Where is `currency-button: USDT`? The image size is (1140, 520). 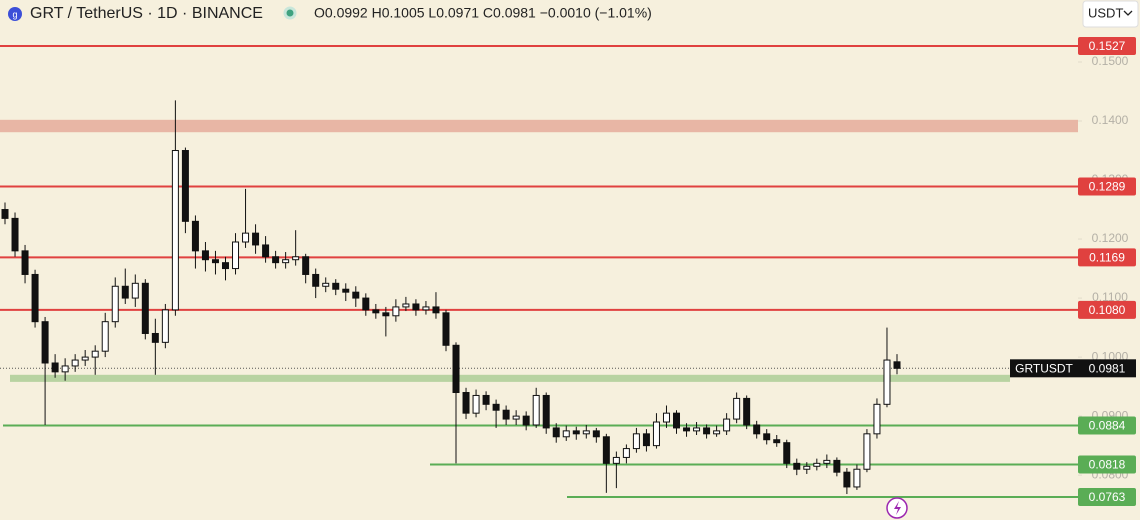 currency-button: USDT is located at coordinates (1110, 14).